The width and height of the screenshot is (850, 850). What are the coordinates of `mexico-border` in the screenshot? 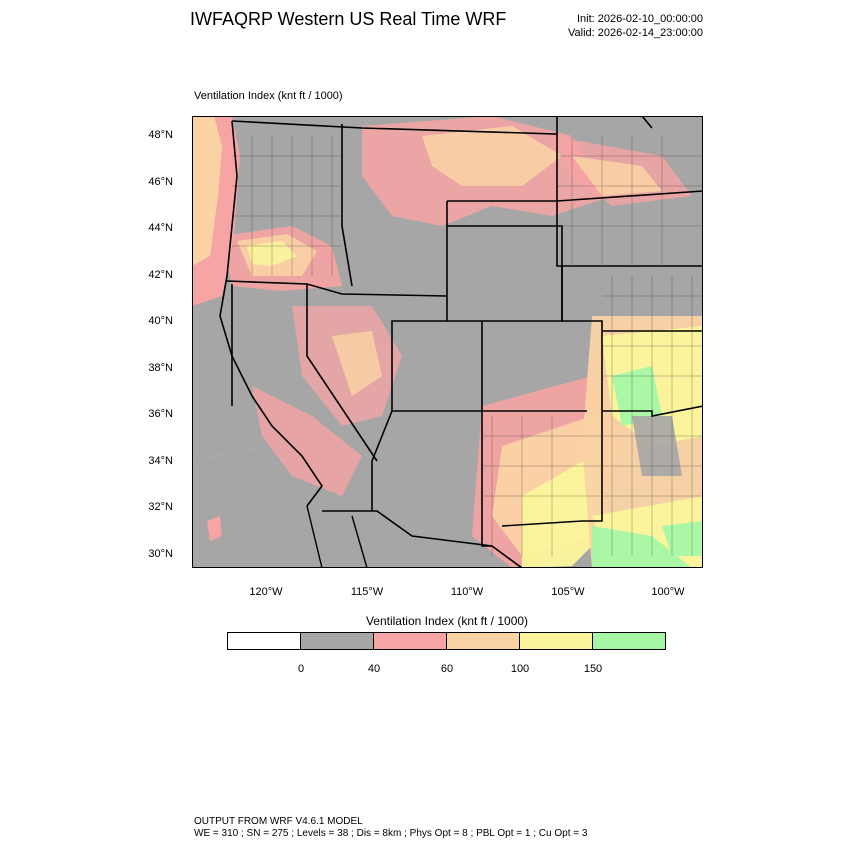 It's located at (422, 539).